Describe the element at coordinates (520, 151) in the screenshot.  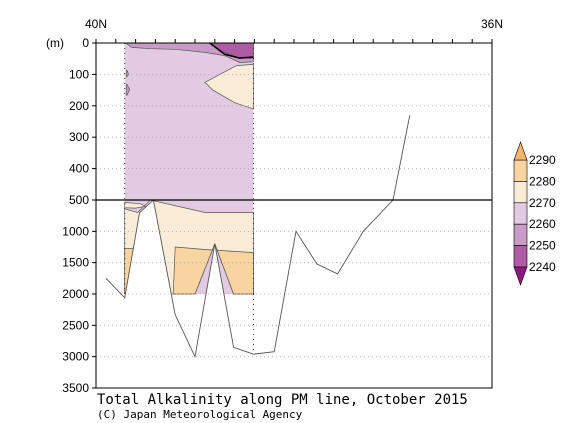
I see `colorbar-top-arrow` at that location.